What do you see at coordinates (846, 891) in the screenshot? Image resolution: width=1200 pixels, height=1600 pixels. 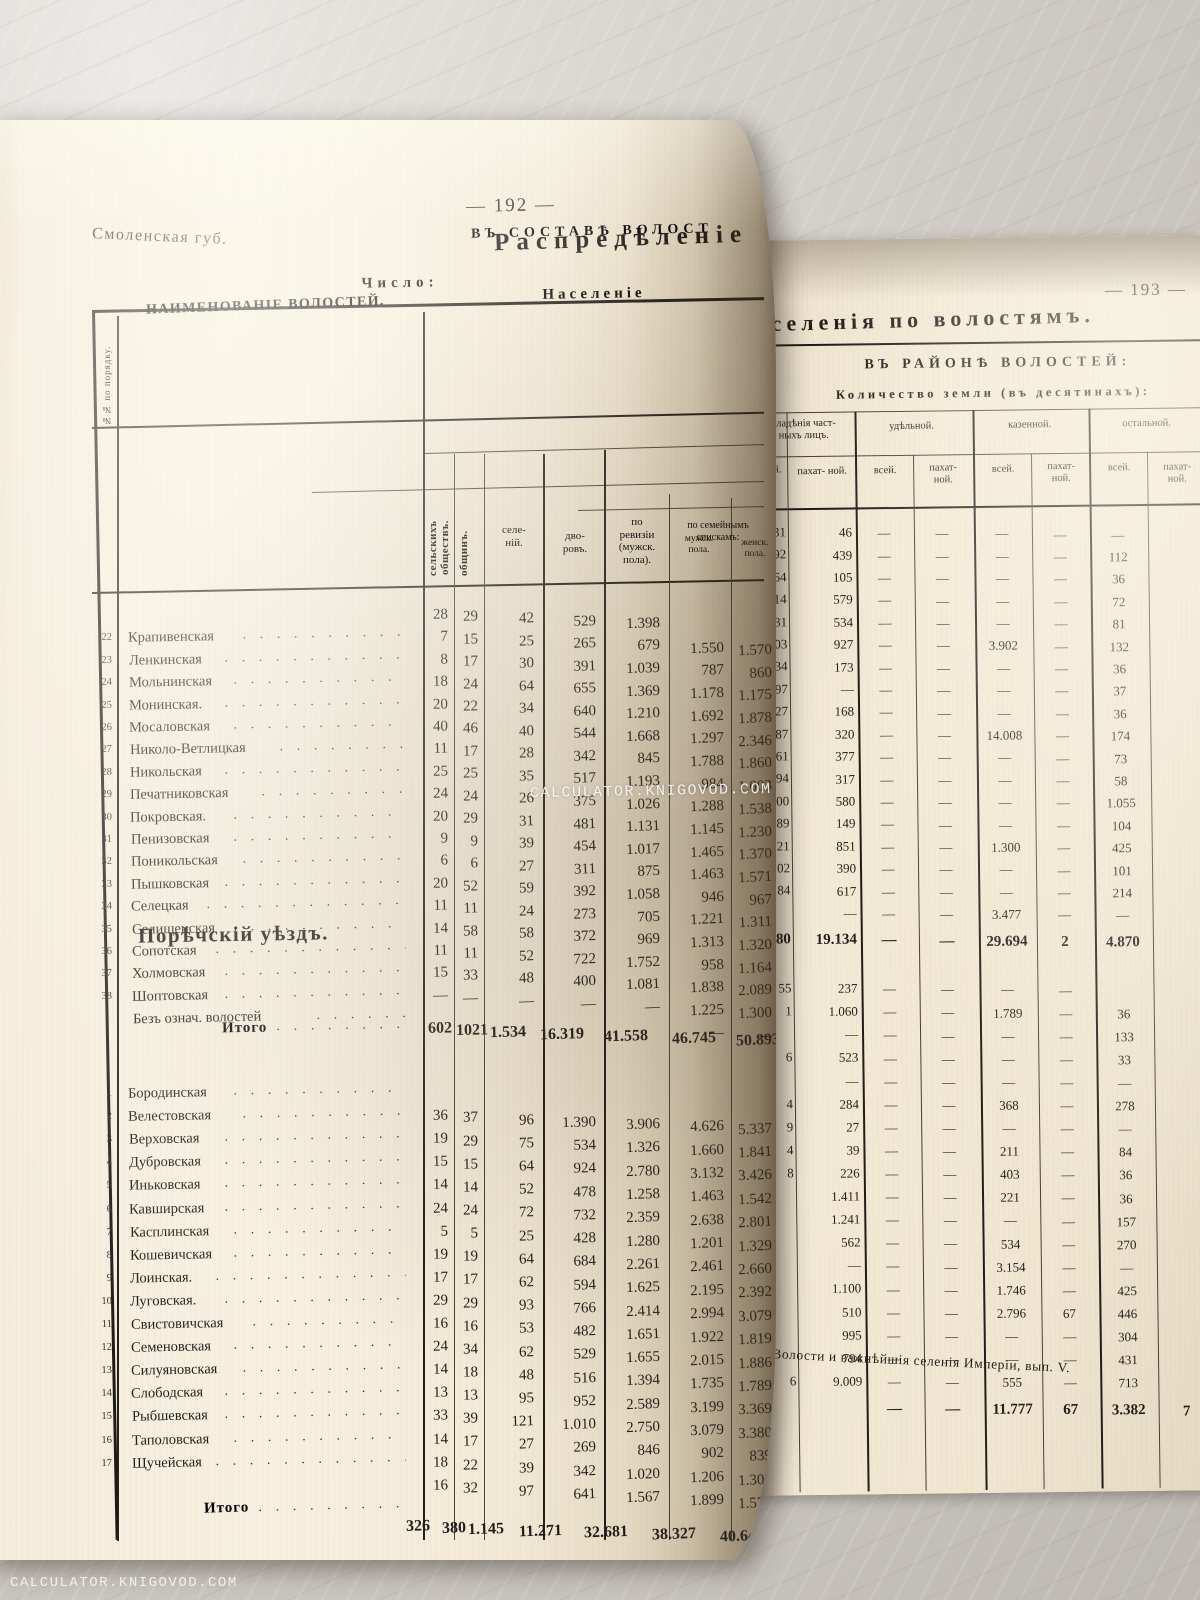 I see `rsec1-cell-priv_pah: 617` at bounding box center [846, 891].